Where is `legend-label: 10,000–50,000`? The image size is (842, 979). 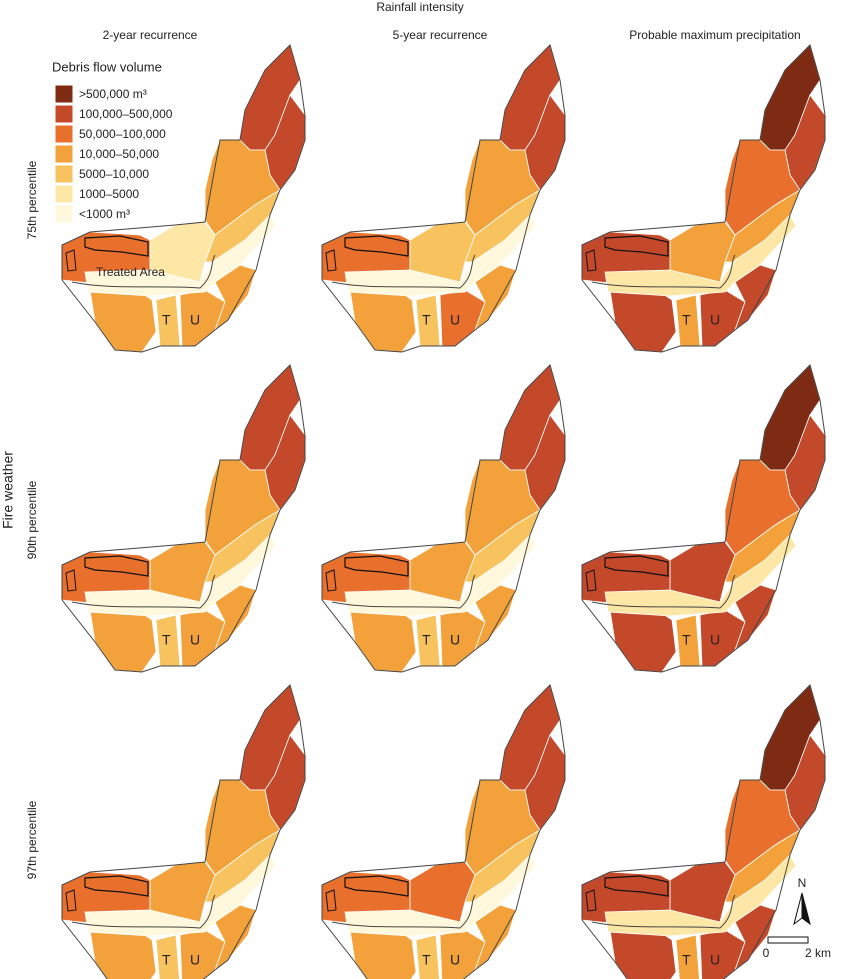
legend-label: 10,000–50,000 is located at coordinates (119, 154).